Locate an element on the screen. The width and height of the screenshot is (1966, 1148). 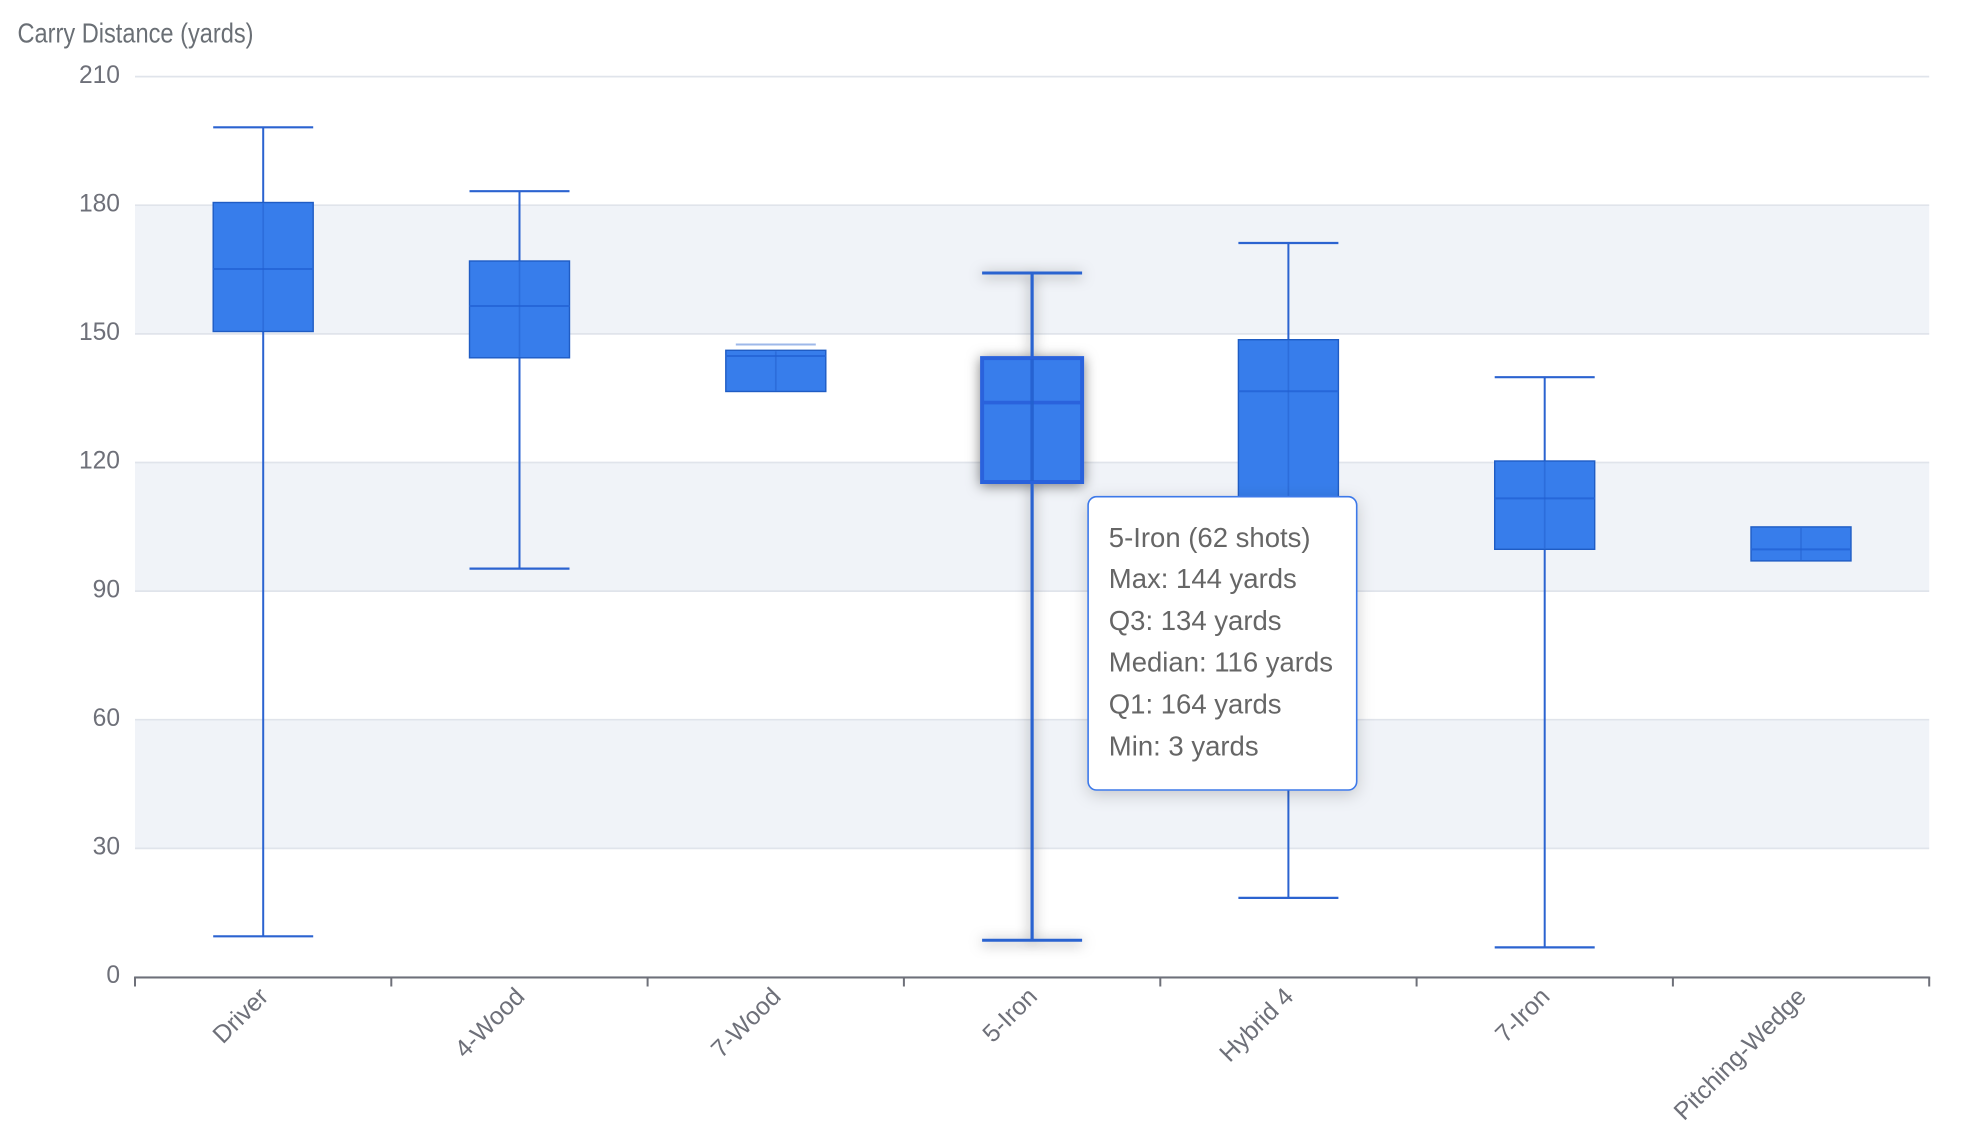
svg-text: 30 is located at coordinates (106, 847).